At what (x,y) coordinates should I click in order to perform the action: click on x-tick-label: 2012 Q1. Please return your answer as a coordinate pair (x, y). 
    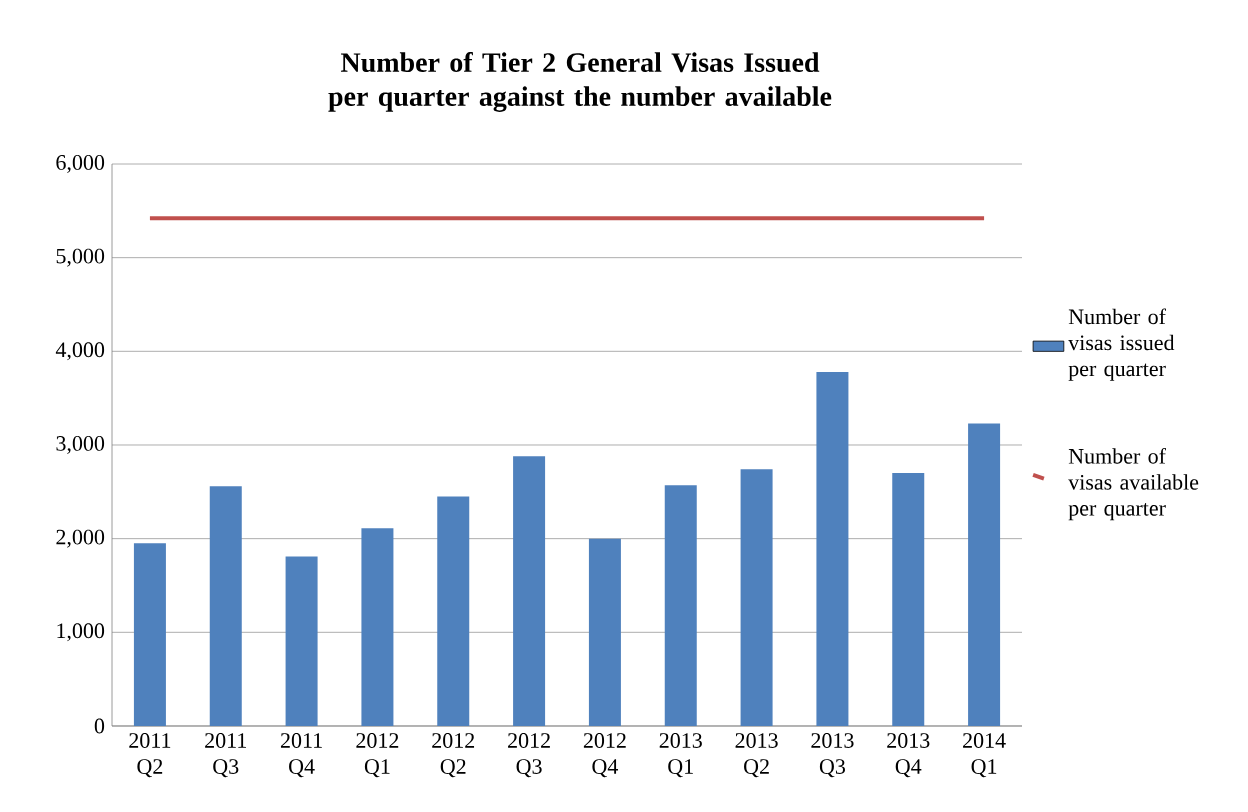
    Looking at the image, I should click on (377, 755).